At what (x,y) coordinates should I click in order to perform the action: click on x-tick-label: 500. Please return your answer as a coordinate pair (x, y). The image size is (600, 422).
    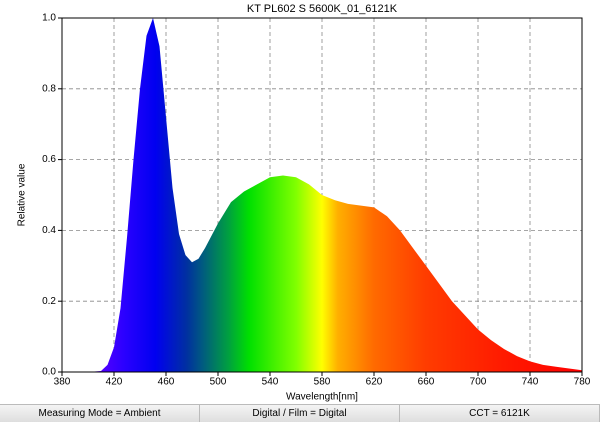
    Looking at the image, I should click on (218, 382).